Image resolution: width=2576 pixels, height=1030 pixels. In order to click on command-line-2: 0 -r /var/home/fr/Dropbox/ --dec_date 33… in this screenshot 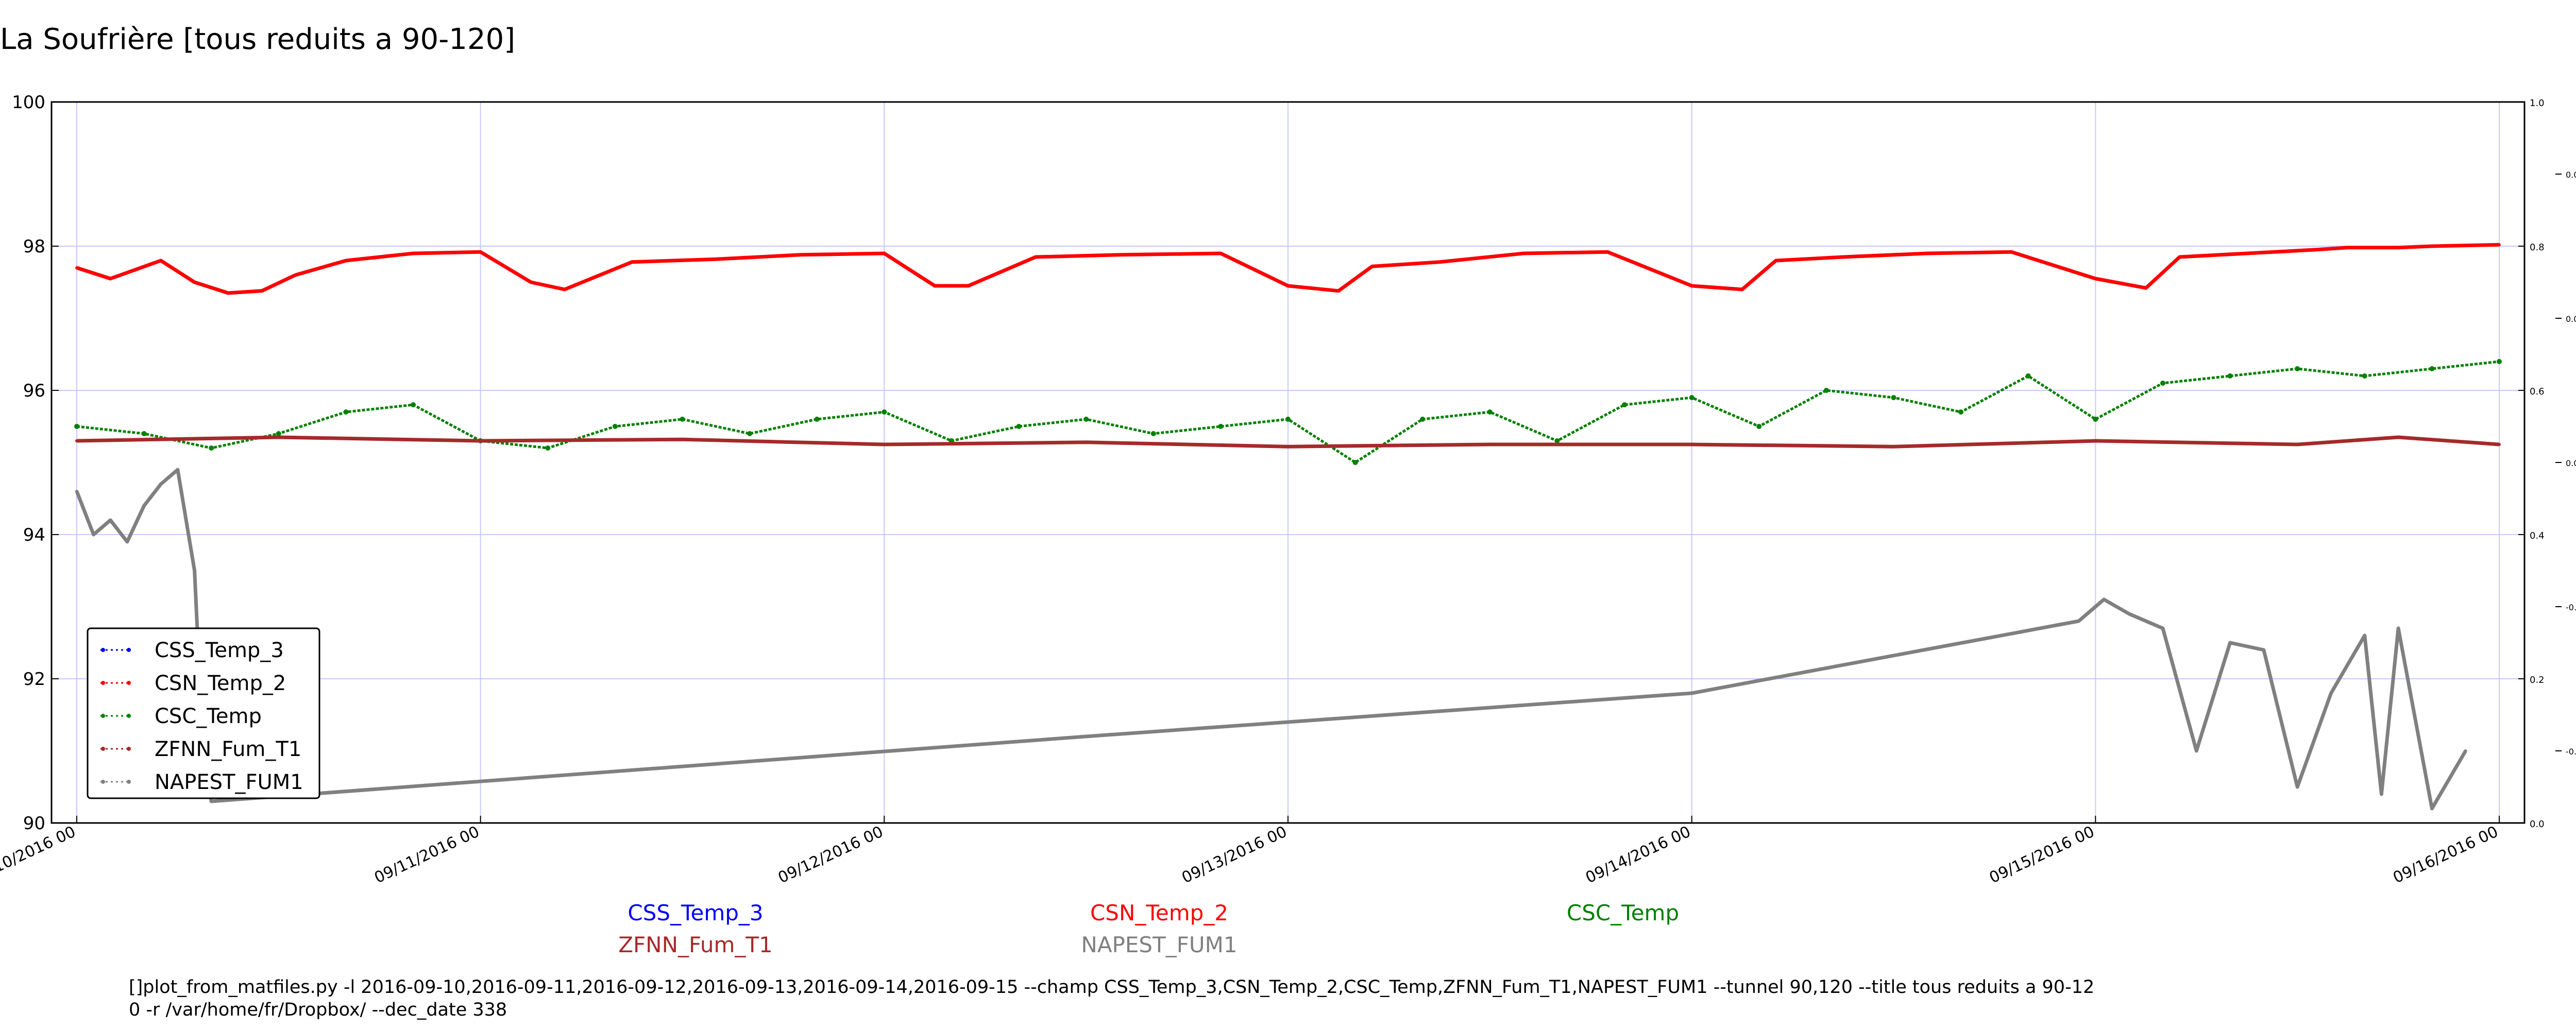, I will do `click(318, 1010)`.